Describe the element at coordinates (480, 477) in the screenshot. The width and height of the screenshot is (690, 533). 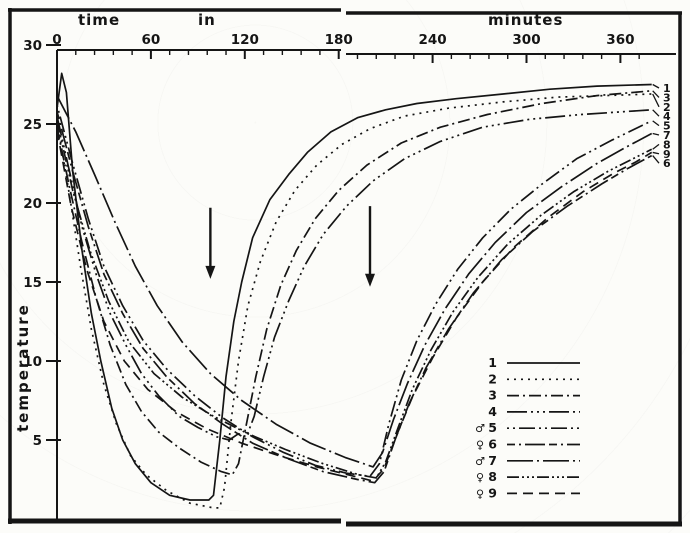
I see `legend-sex-symbol-8: ♀` at that location.